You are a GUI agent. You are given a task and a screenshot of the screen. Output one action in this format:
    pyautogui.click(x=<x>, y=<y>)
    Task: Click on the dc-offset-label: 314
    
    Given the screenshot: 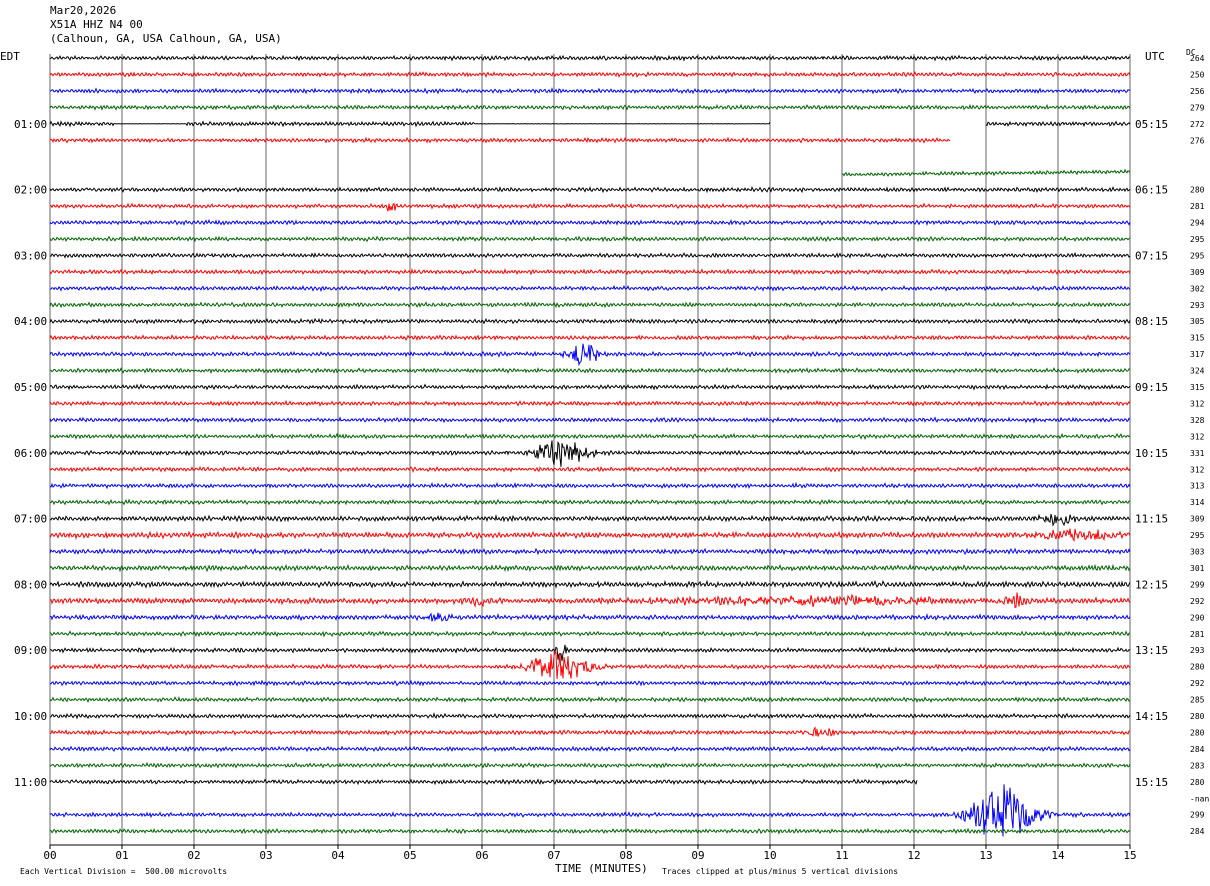 What is the action you would take?
    pyautogui.click(x=1197, y=502)
    